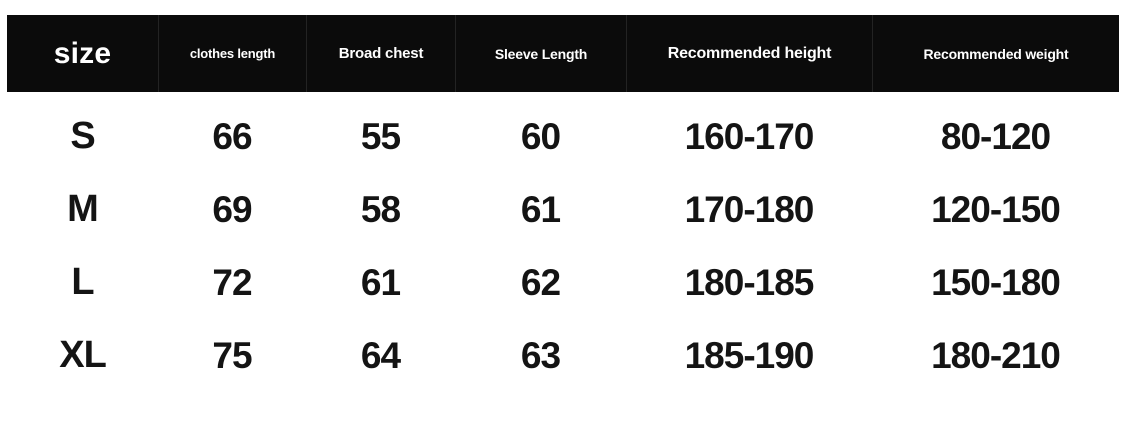 The width and height of the screenshot is (1129, 441). Describe the element at coordinates (83, 355) in the screenshot. I see `size-label: XL` at that location.